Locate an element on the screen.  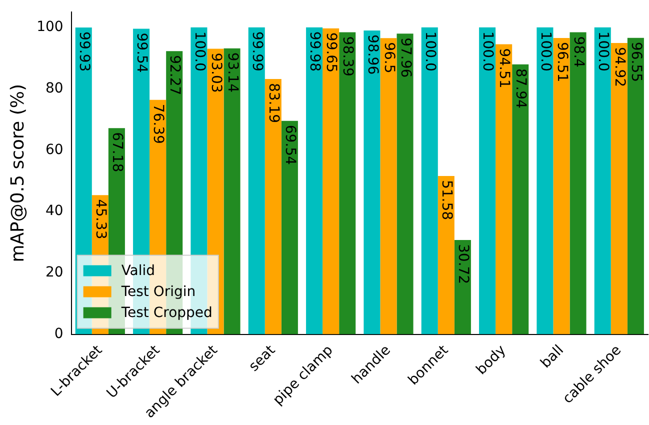
data-label: 67.18 is located at coordinates (117, 152).